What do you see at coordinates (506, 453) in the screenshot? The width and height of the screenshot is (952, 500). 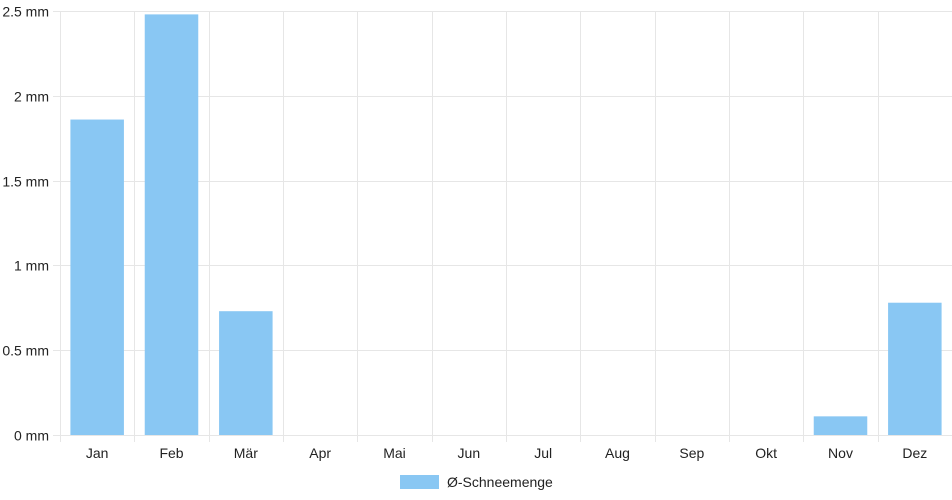 I see `x-axis-tick-labels: Jan Feb Mär Apr Mai Jun Jul Aug Sep Okt Nov Dez` at bounding box center [506, 453].